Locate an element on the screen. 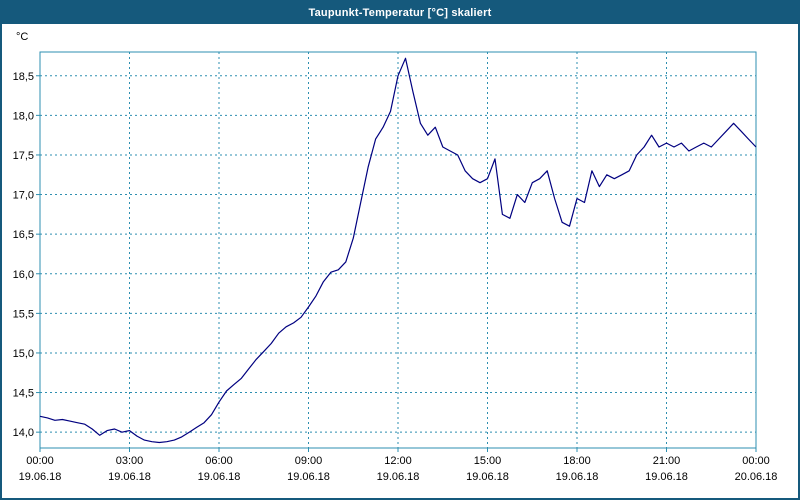 This screenshot has width=800, height=500. x-tick-time-label: 15:00 is located at coordinates (488, 461).